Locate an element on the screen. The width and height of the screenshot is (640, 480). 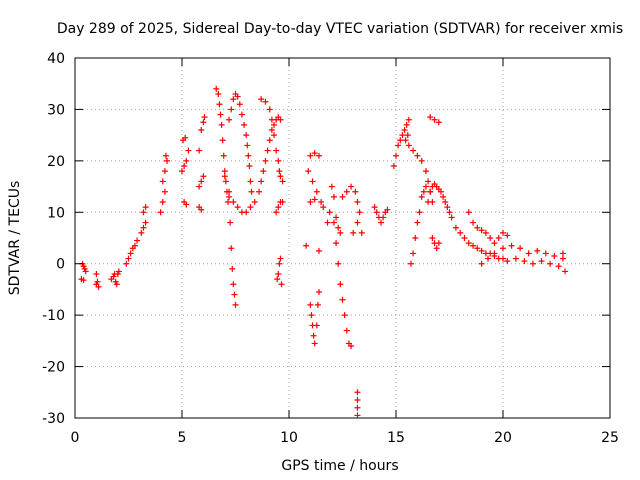
y-tick-label: -10 is located at coordinates (53, 316).